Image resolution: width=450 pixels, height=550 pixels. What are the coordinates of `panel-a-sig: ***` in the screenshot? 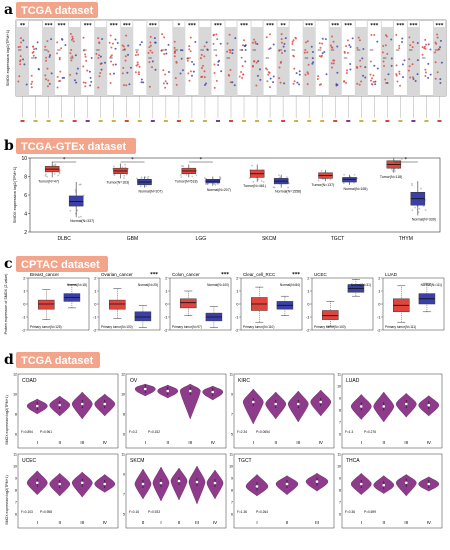 It's located at (348, 26).